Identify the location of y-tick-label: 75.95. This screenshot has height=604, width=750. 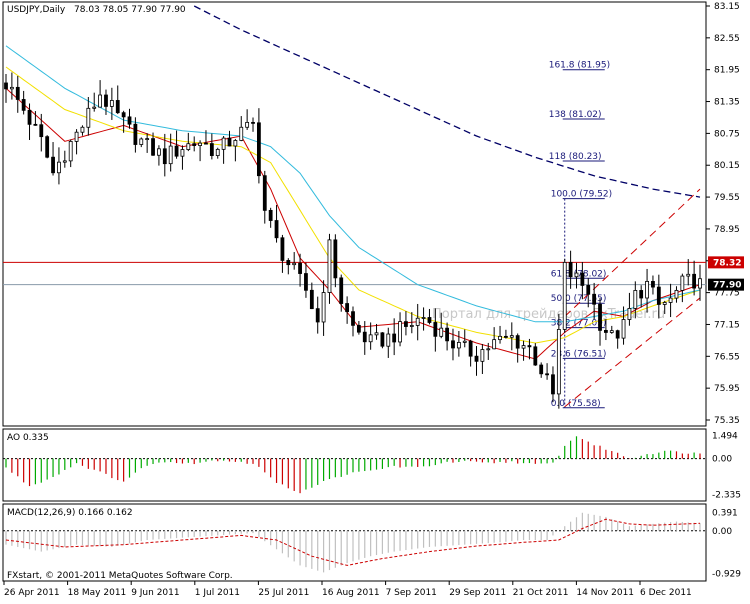
(727, 389).